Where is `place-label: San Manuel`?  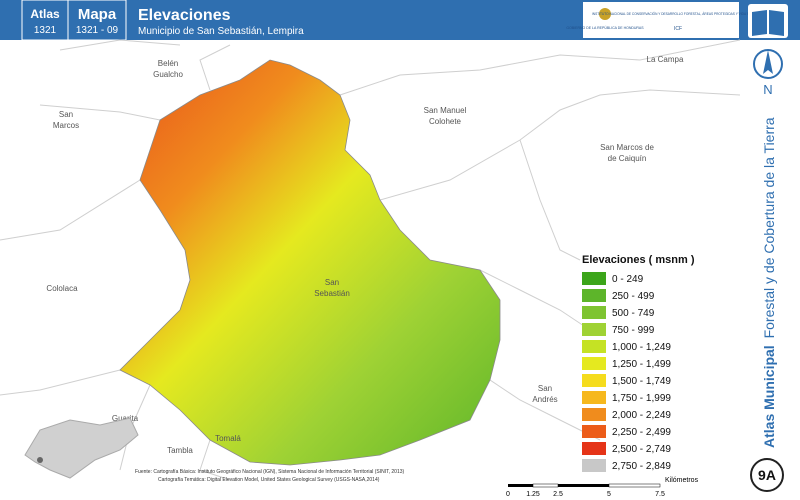
place-label: San Manuel is located at coordinates (445, 110).